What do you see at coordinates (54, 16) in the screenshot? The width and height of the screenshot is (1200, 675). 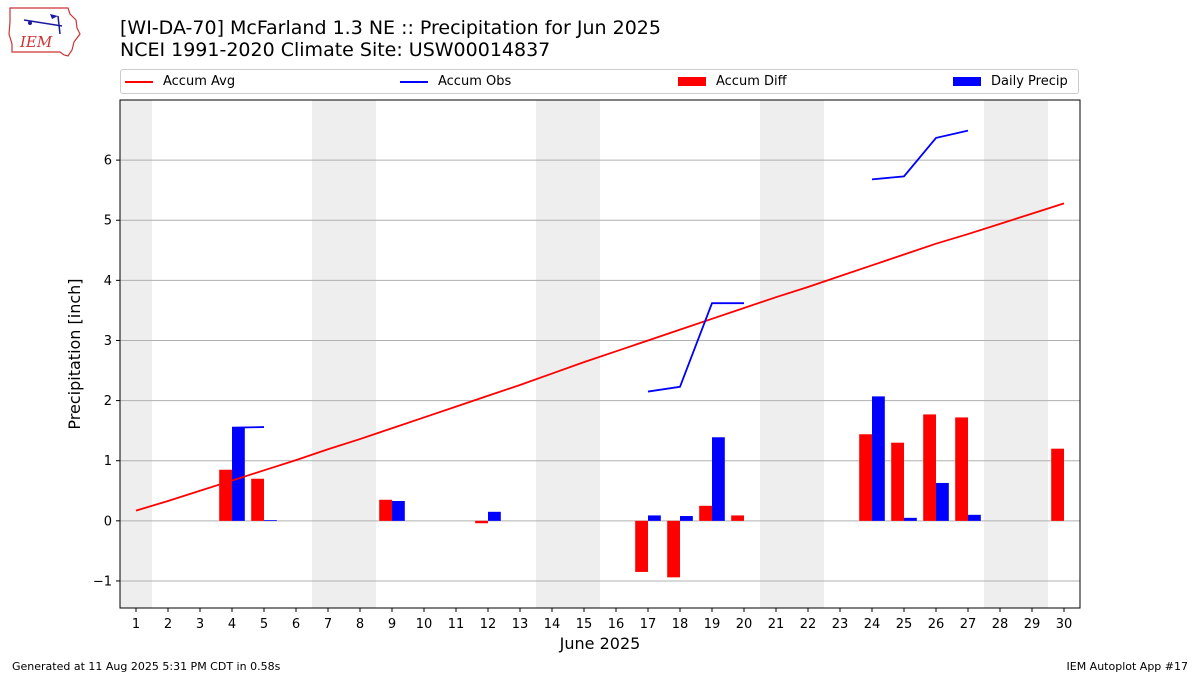 I see `logo-flag` at bounding box center [54, 16].